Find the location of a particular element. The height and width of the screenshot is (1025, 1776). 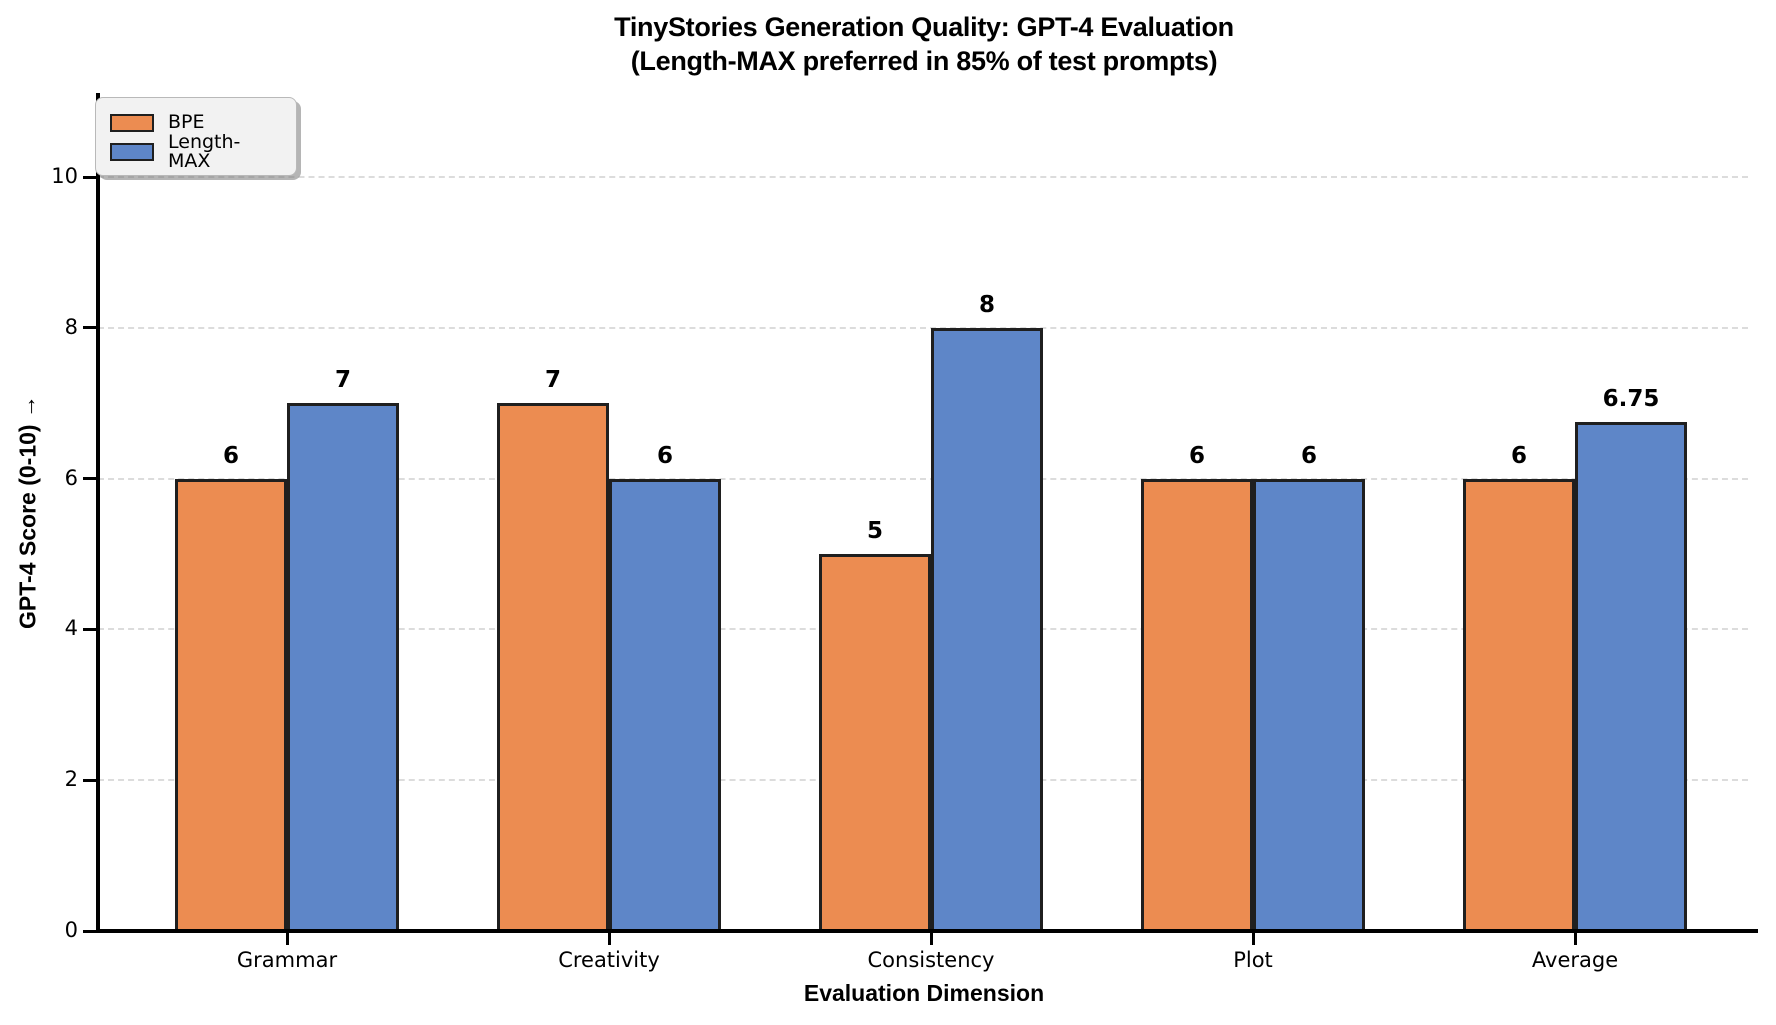

x-axis-label: Evaluation Dimension is located at coordinates (924, 993).